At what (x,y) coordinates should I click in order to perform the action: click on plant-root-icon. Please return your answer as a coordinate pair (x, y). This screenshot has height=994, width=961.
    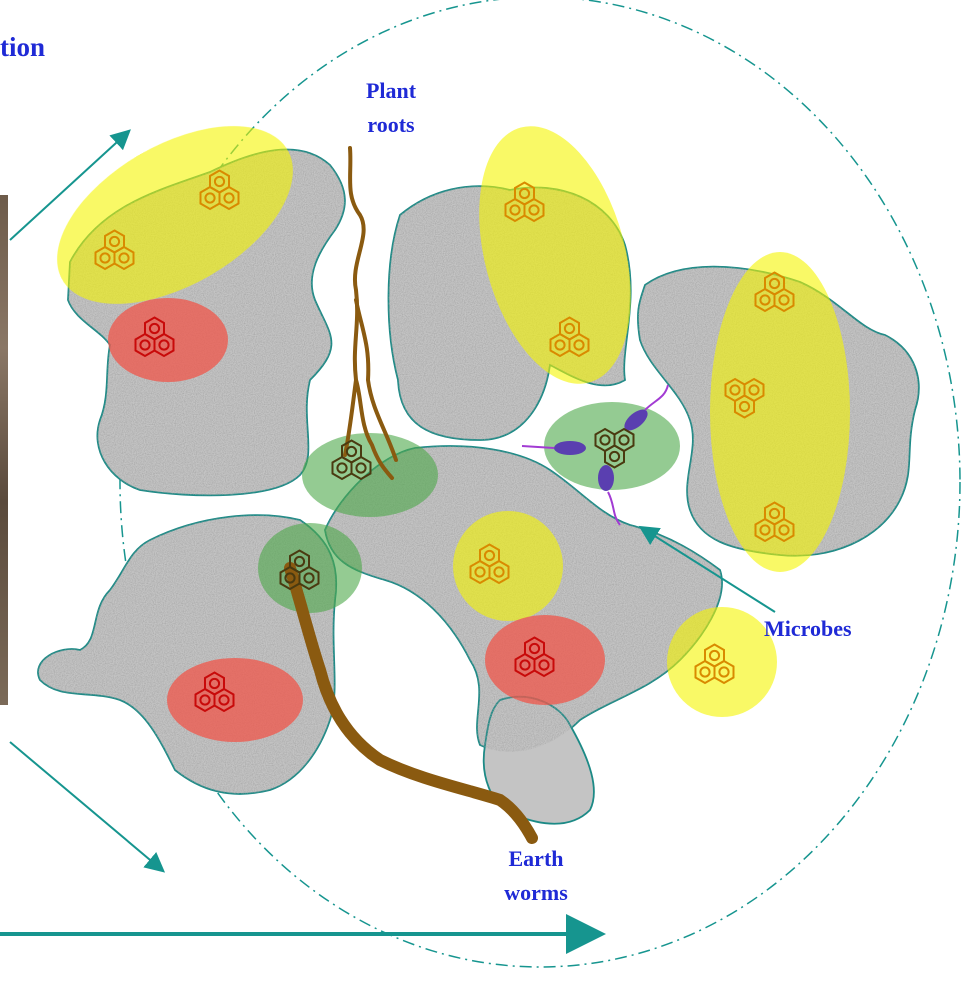
    Looking at the image, I should click on (370, 313).